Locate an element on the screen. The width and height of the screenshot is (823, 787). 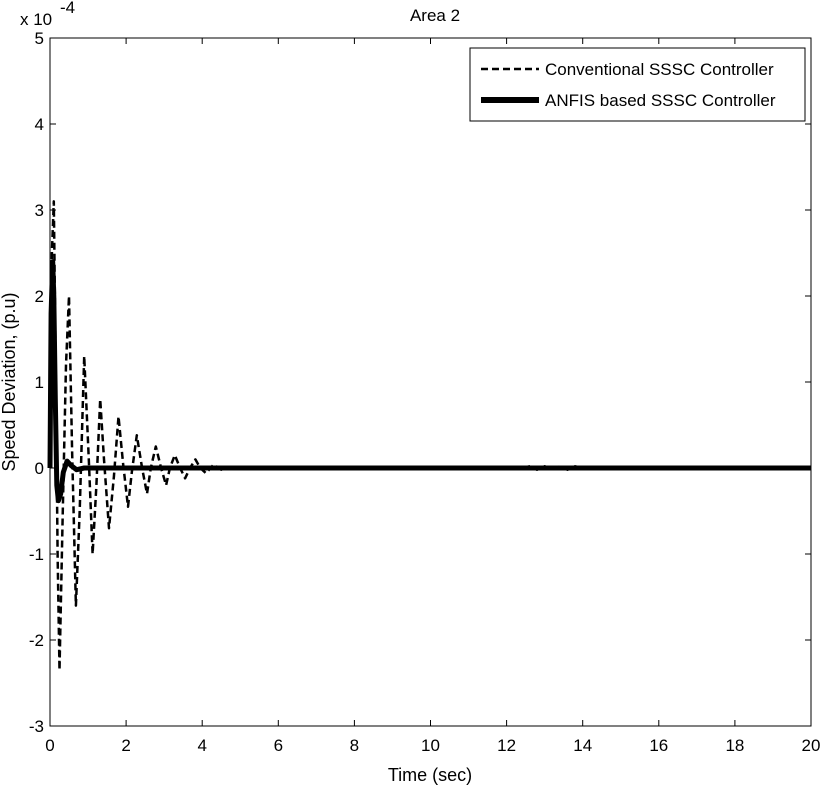
y-tick-label: -1 is located at coordinates (36, 554).